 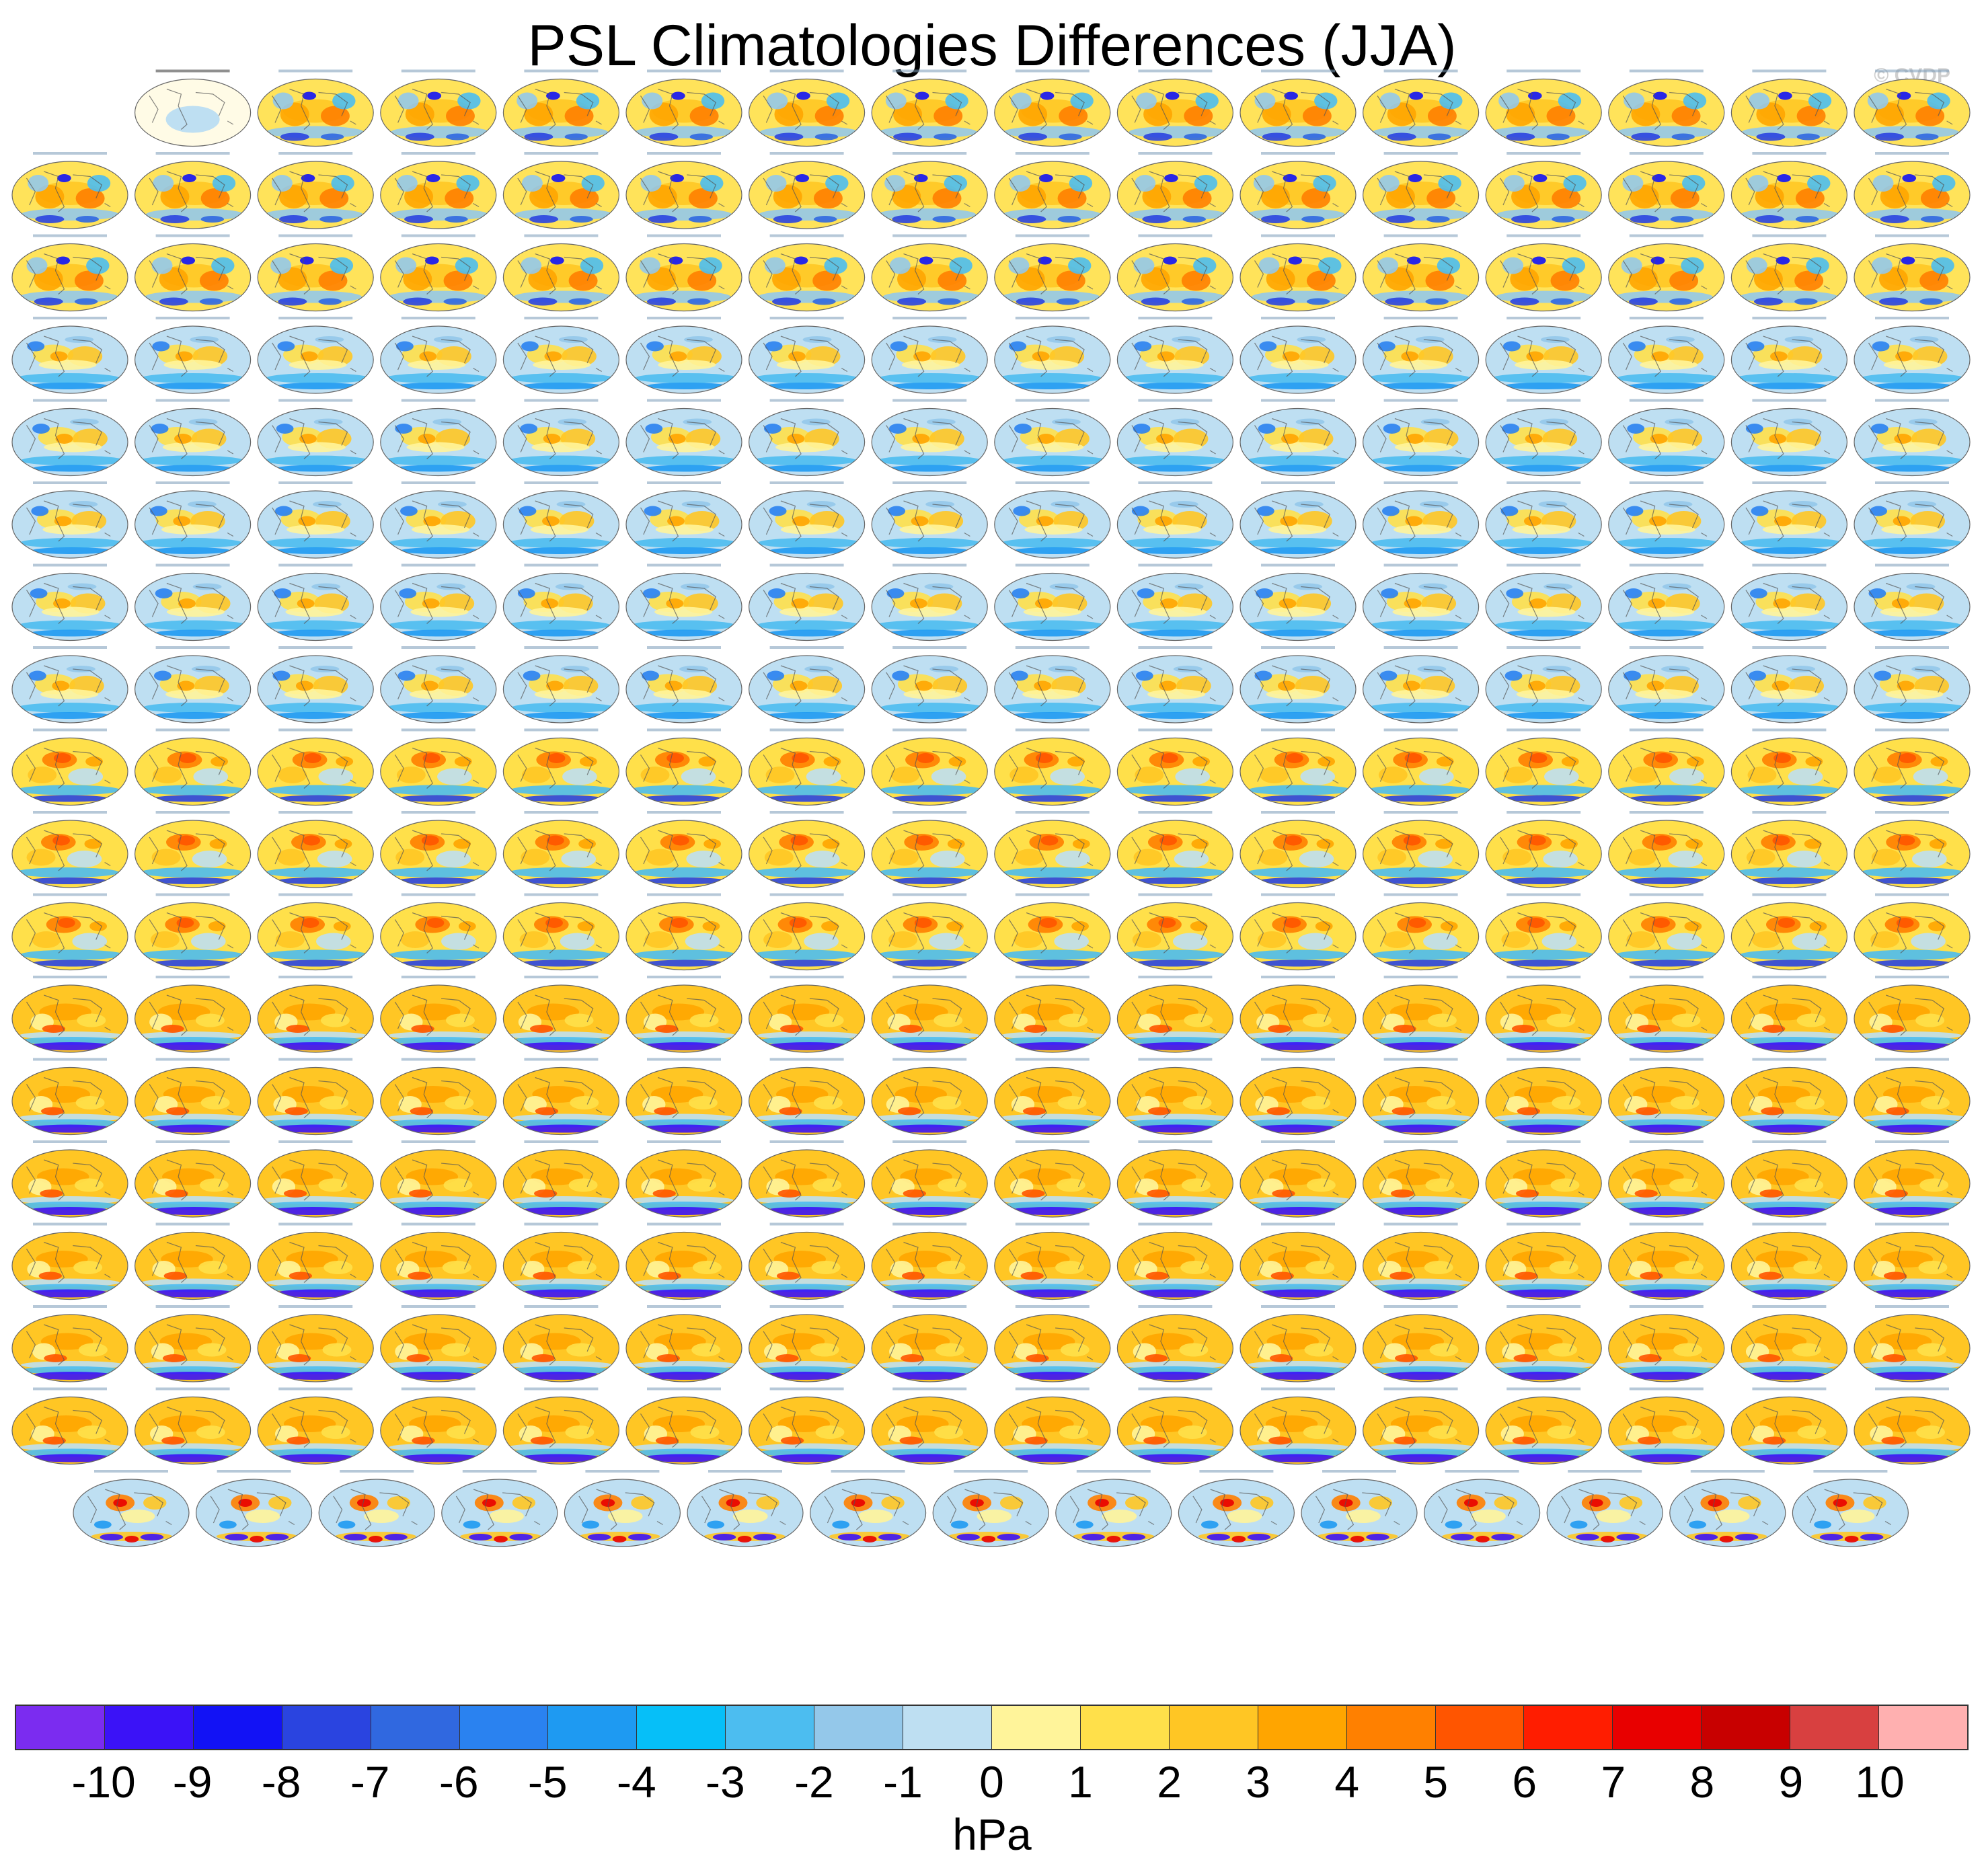 I want to click on colorbar-tick-label: -4, so click(x=636, y=1782).